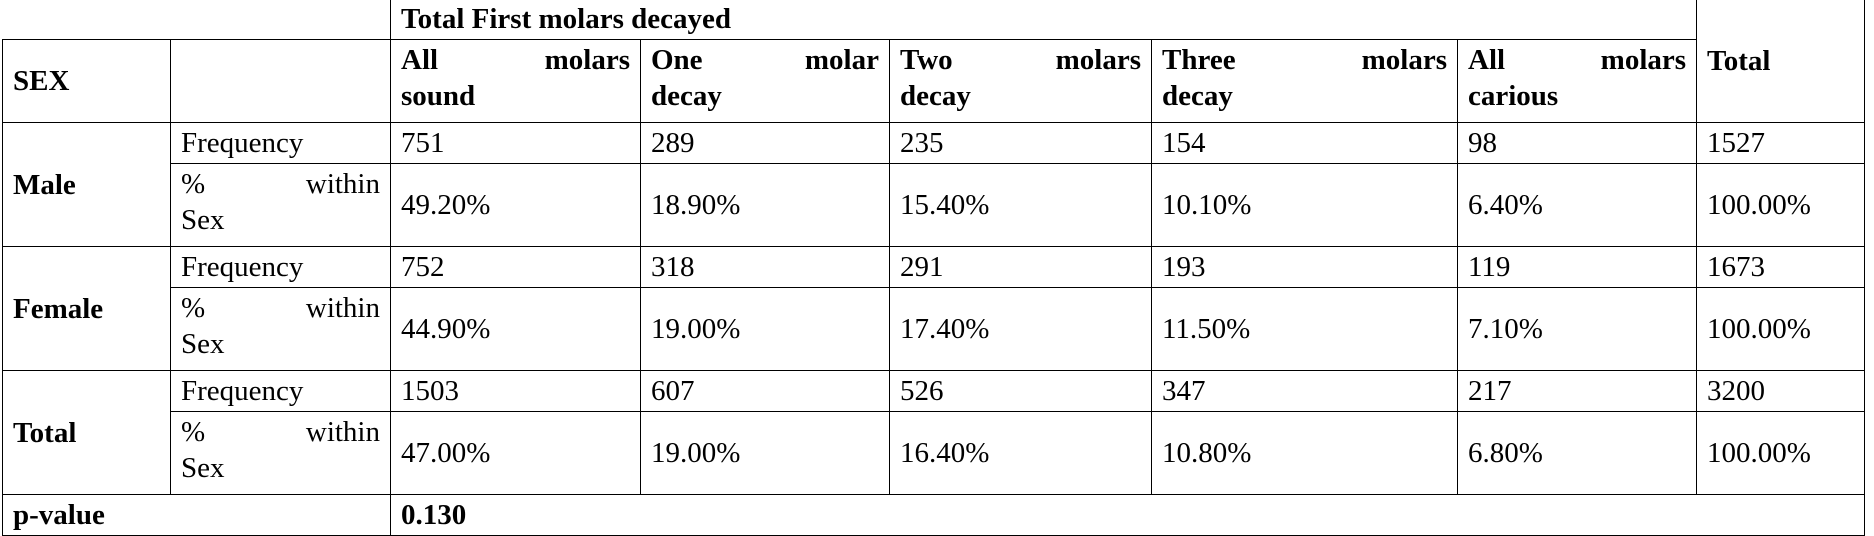 The width and height of the screenshot is (1874, 536). I want to click on cell: 16.40%, so click(1020, 453).